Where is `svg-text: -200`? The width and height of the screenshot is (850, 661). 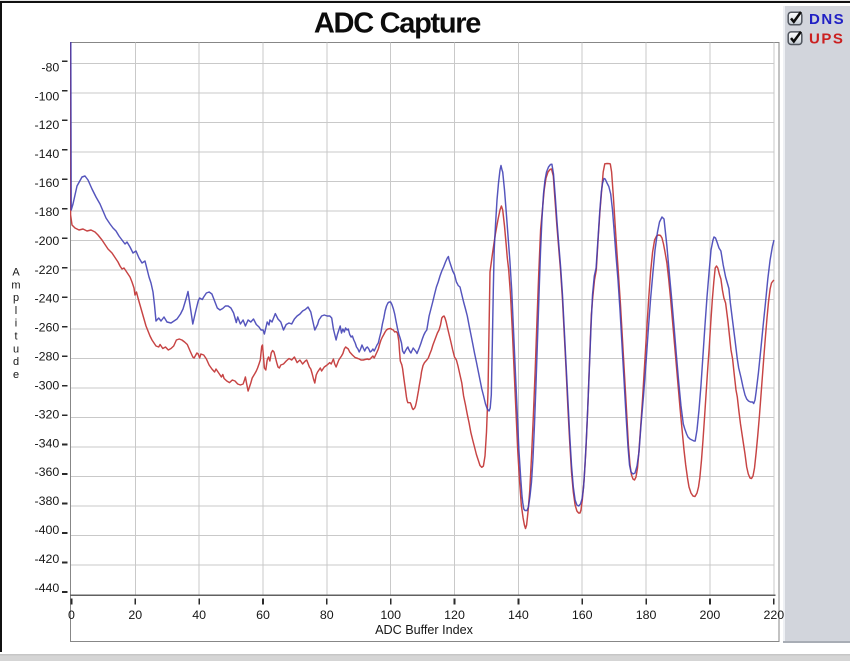 svg-text: -200 is located at coordinates (46, 241).